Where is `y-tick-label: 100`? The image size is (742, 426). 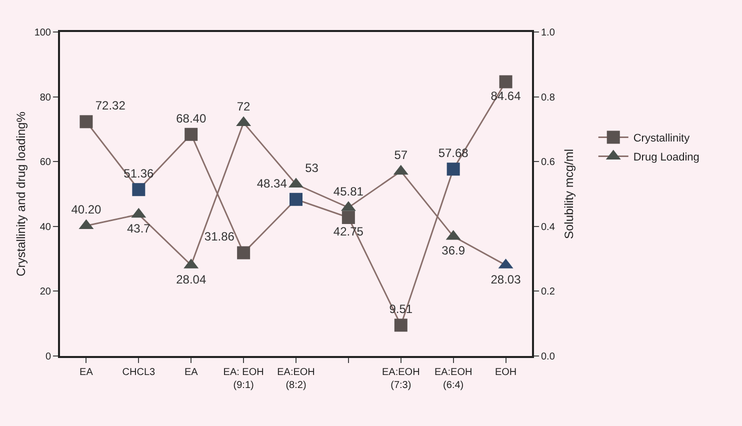
y-tick-label: 100 is located at coordinates (43, 33).